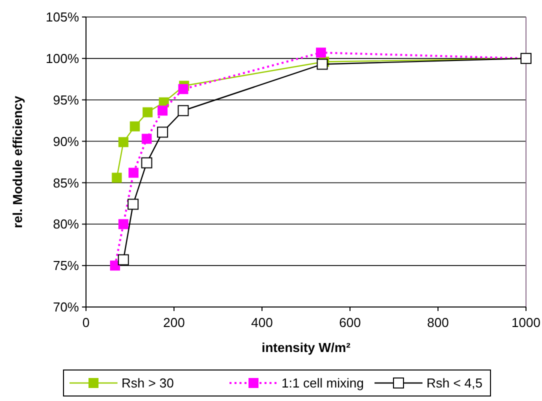 The image size is (542, 401). What do you see at coordinates (350, 322) in the screenshot?
I see `x-tick-label: 600` at bounding box center [350, 322].